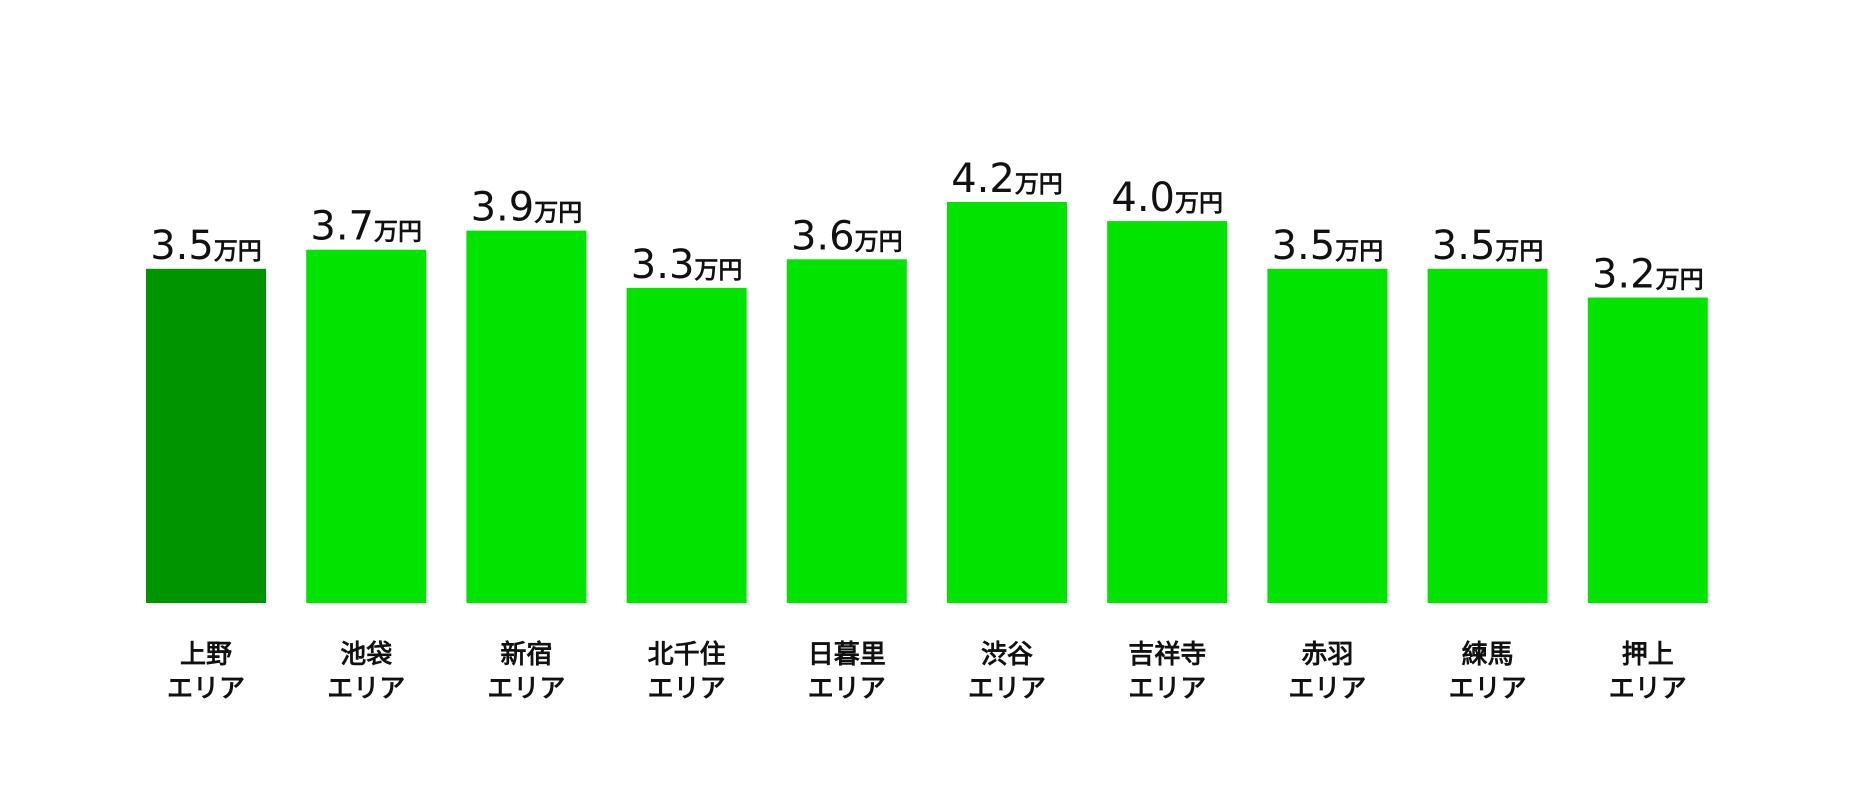  What do you see at coordinates (983, 179) in the screenshot?
I see `value-number: 4.2` at bounding box center [983, 179].